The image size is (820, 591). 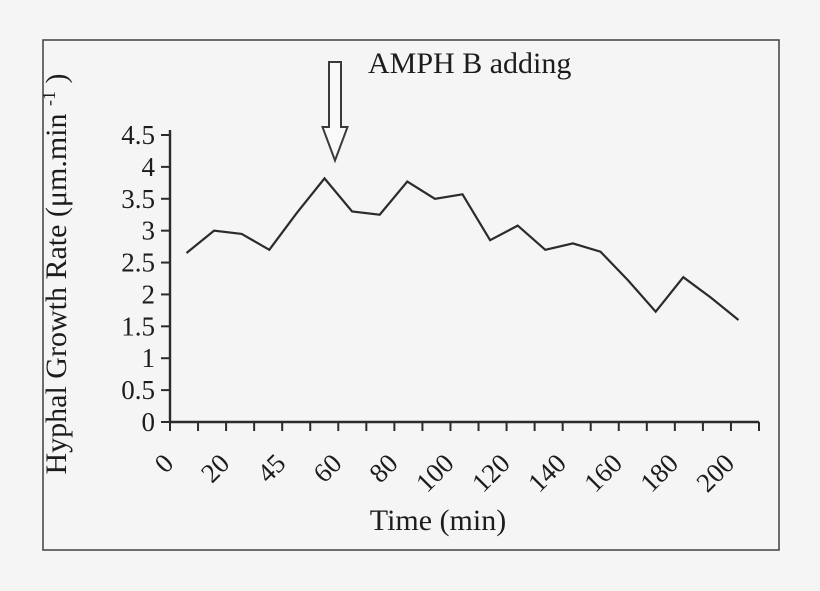 What do you see at coordinates (149, 167) in the screenshot?
I see `y-tick-label: 4` at bounding box center [149, 167].